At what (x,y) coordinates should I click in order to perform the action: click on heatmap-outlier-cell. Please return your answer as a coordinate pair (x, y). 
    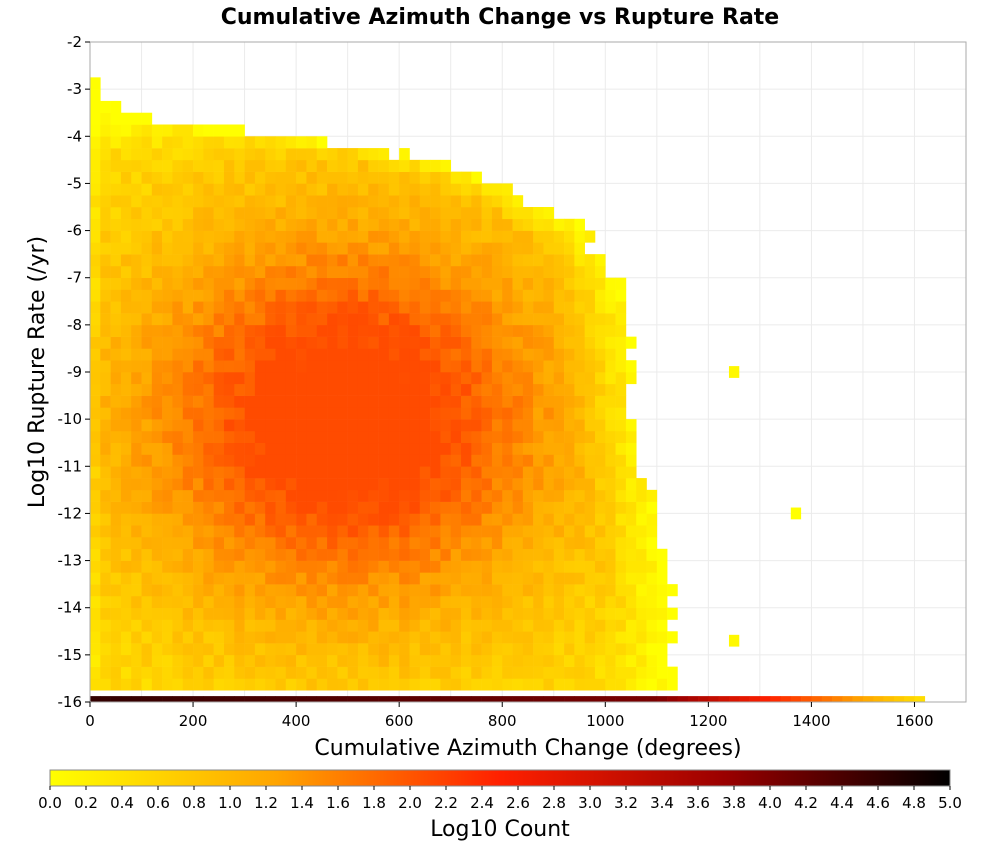
    Looking at the image, I should click on (734, 372).